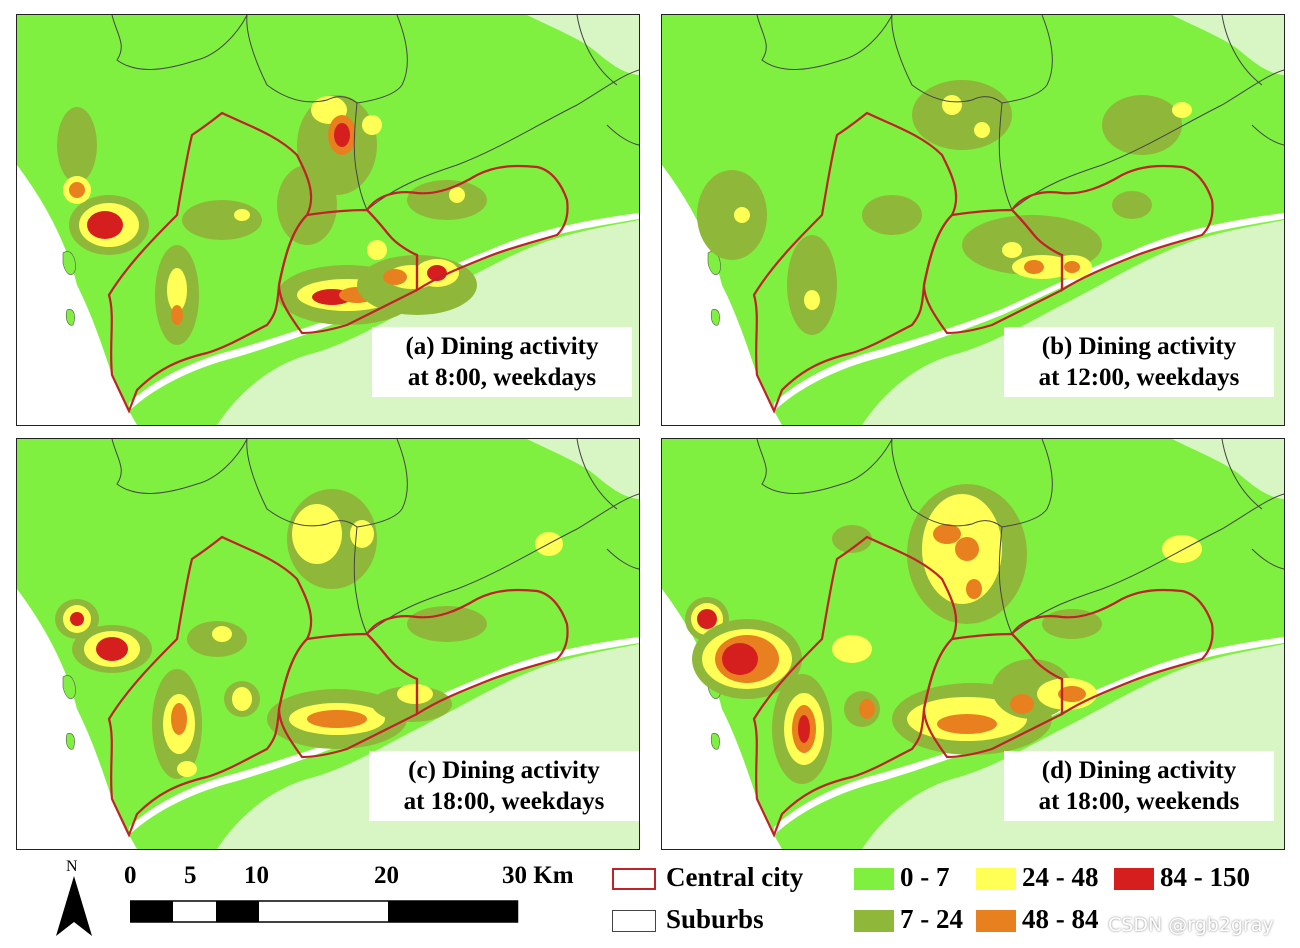 This screenshot has height=948, width=1300. What do you see at coordinates (723, 902) in the screenshot?
I see `boundary-legend: Central city Suburbs` at bounding box center [723, 902].